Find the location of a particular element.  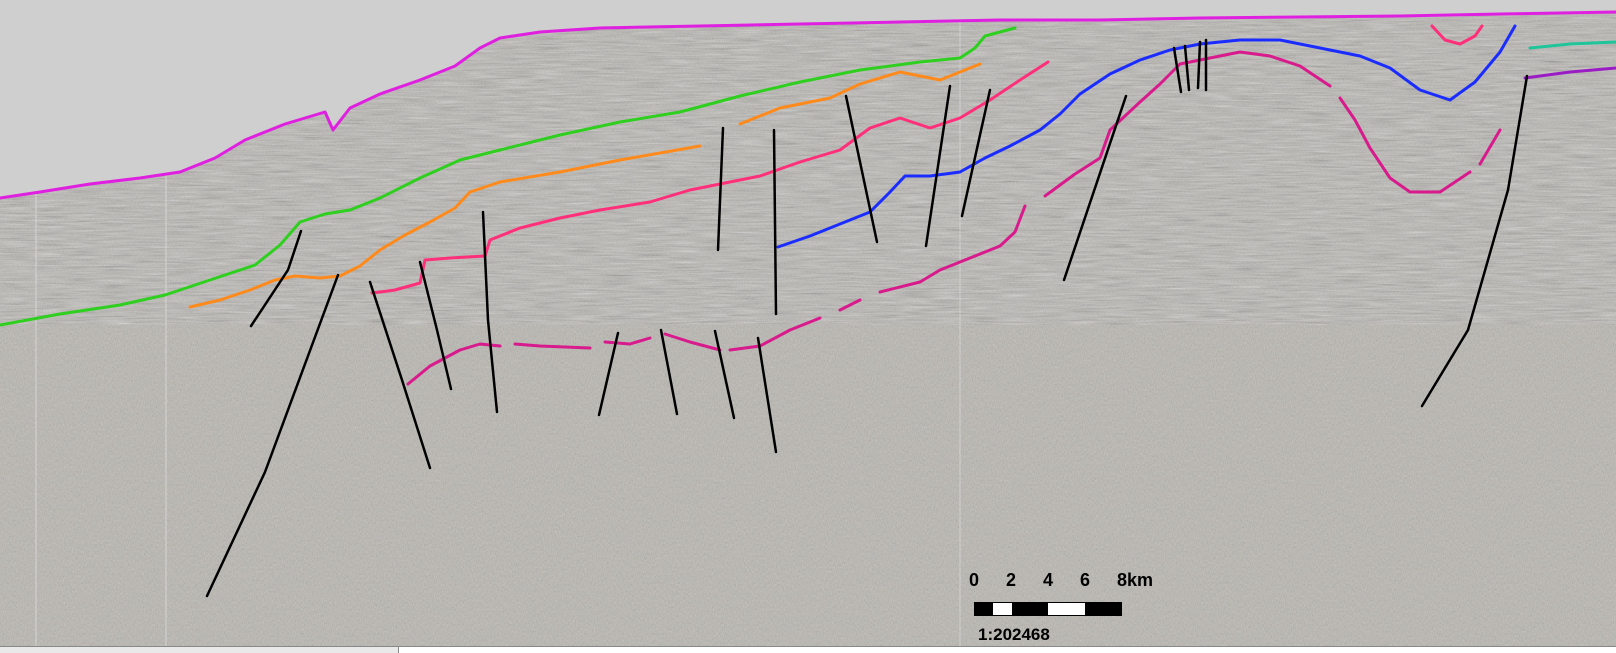

bottom-status-strip is located at coordinates (808, 649).